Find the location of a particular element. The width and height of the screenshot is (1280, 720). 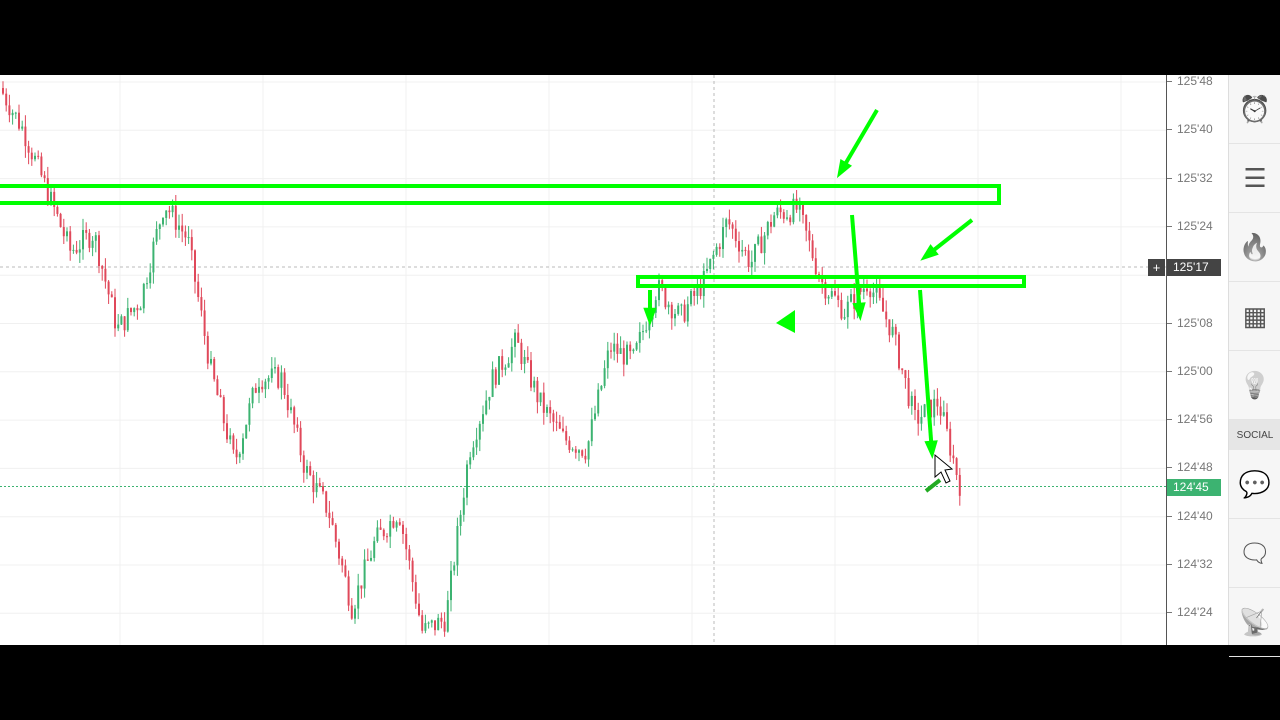

price-tick: 125'24 is located at coordinates (1190, 225).